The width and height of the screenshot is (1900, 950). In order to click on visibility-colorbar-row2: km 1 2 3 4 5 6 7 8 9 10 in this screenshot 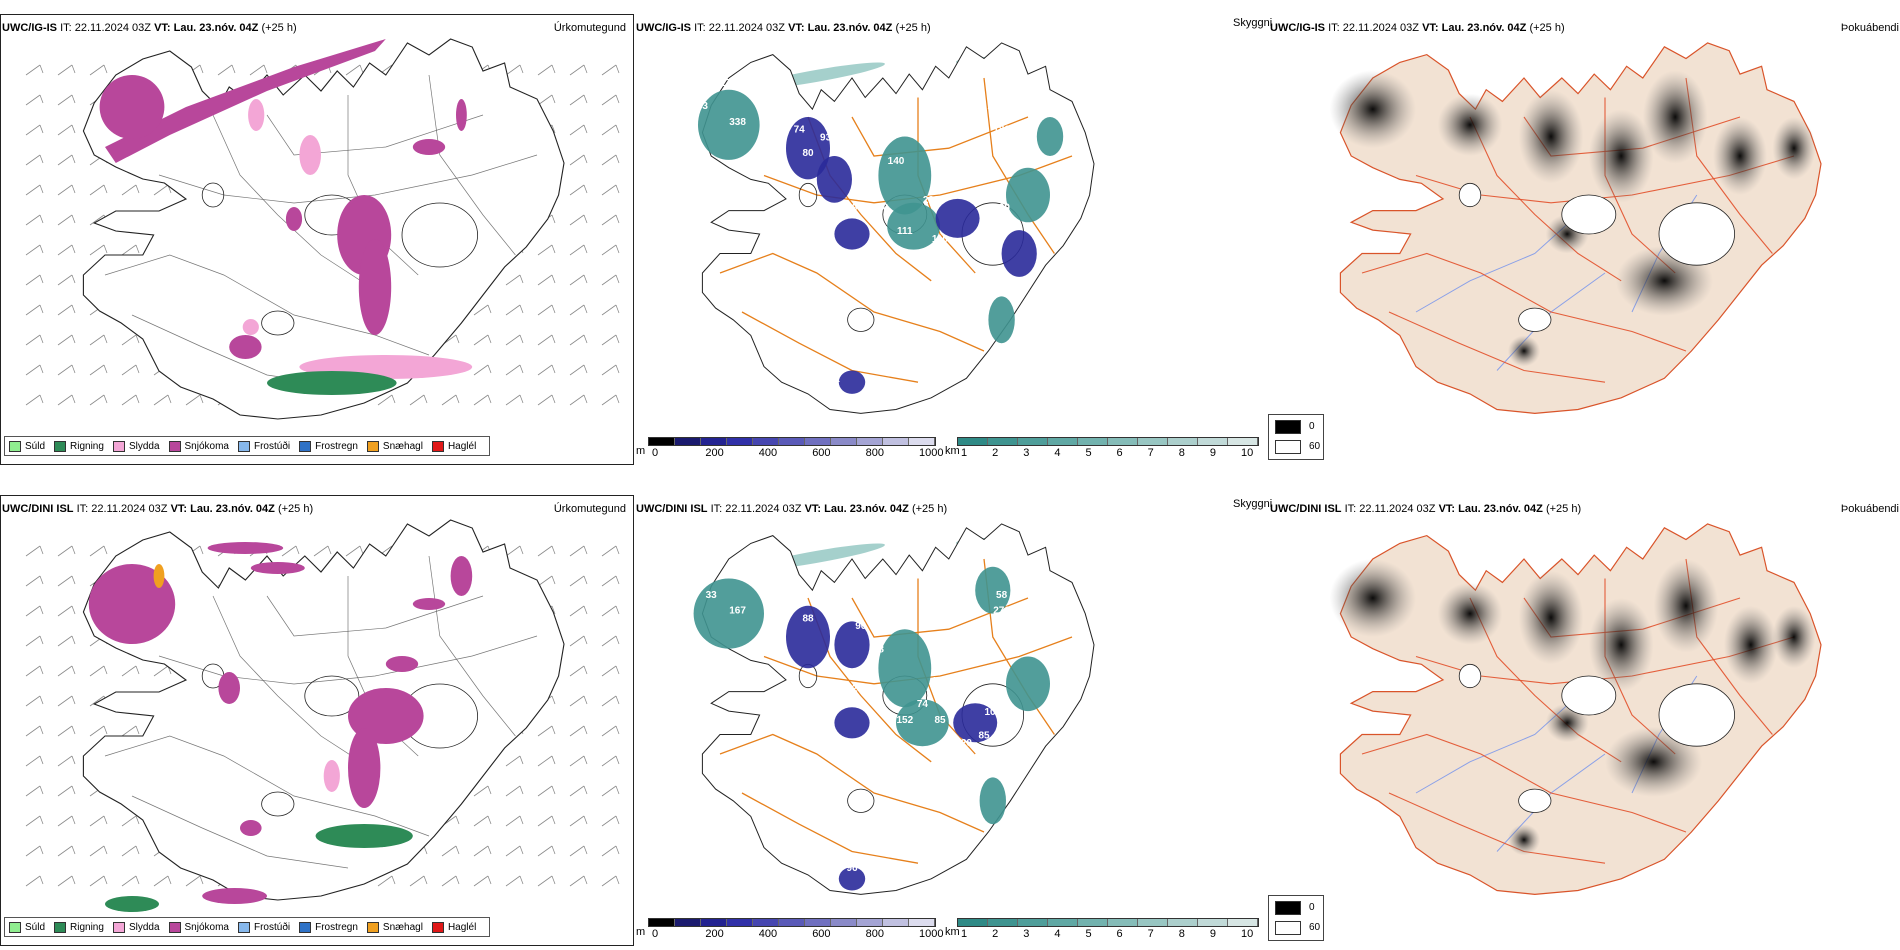, I will do `click(1105, 932)`.